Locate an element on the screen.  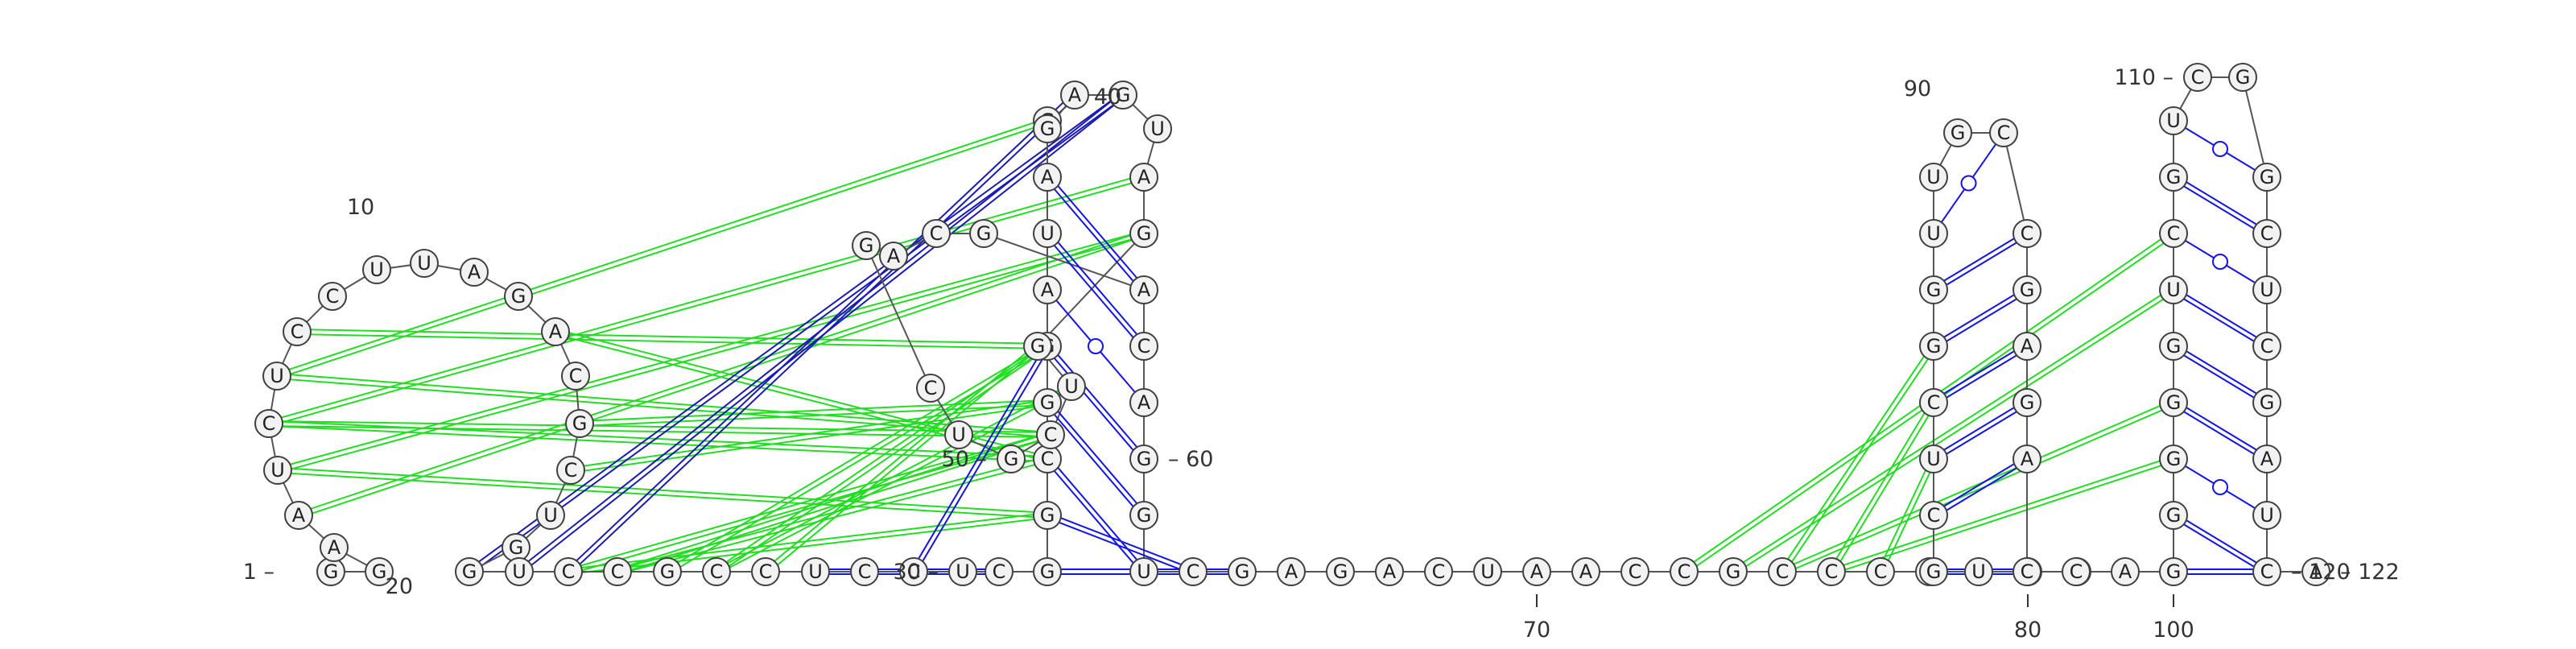
backbone-segment is located at coordinates (898, 317).